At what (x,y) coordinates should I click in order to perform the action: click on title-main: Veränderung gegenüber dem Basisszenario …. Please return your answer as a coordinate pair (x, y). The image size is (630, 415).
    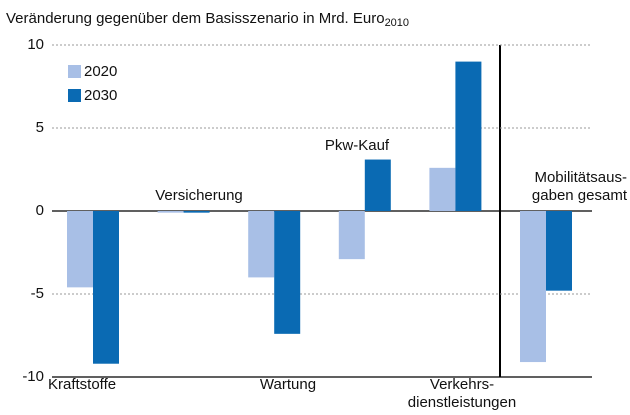
    Looking at the image, I should click on (195, 18).